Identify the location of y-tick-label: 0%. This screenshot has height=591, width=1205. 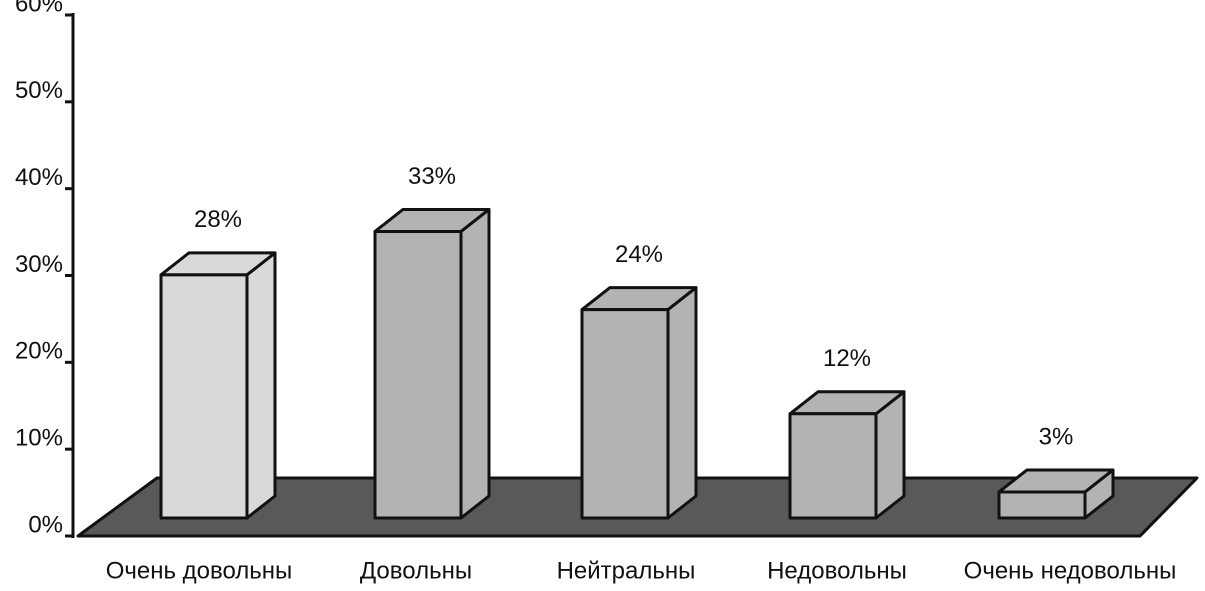
(45, 524).